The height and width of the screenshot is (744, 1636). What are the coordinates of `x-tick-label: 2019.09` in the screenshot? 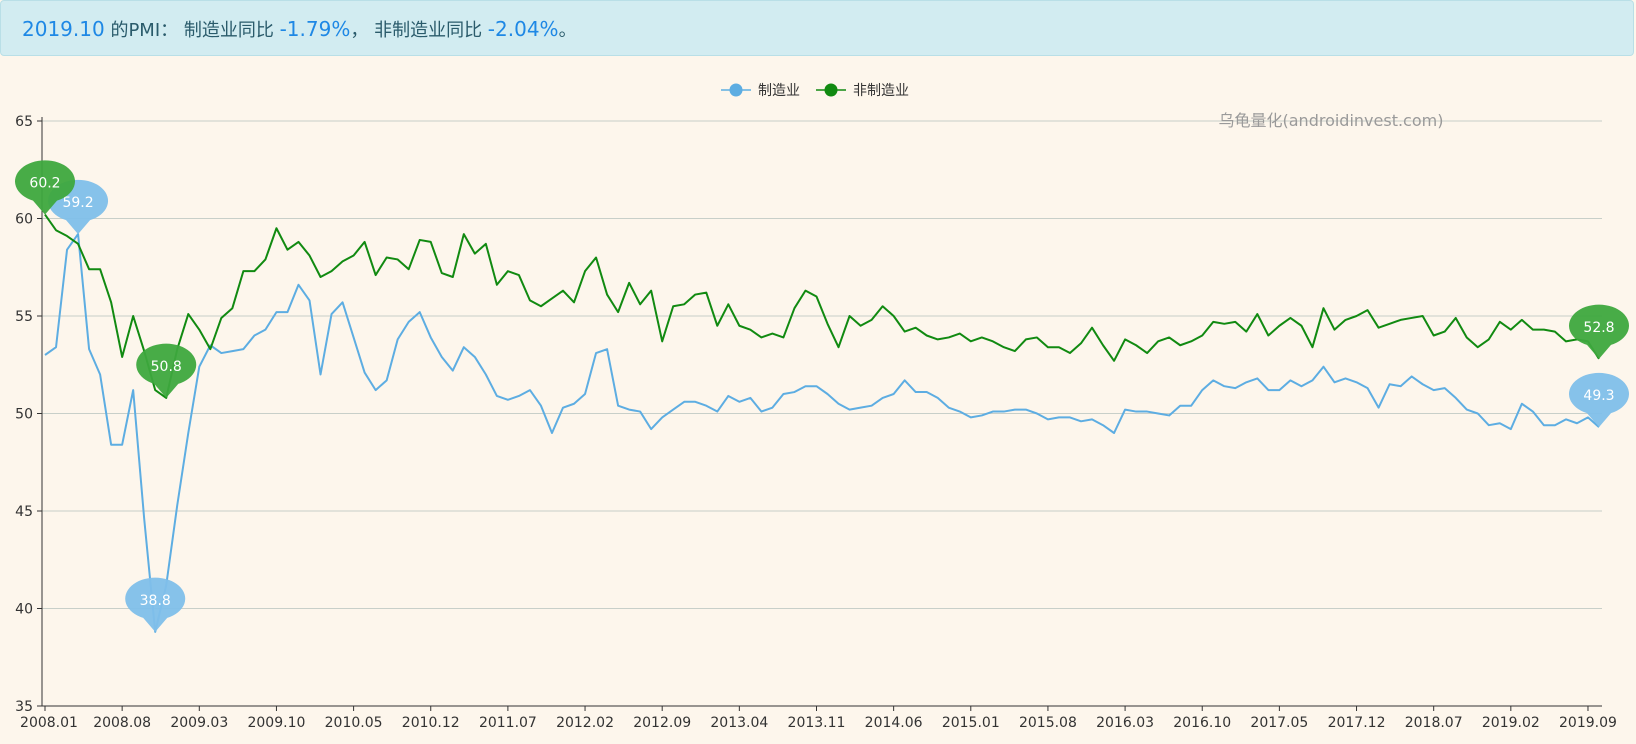 It's located at (1588, 723).